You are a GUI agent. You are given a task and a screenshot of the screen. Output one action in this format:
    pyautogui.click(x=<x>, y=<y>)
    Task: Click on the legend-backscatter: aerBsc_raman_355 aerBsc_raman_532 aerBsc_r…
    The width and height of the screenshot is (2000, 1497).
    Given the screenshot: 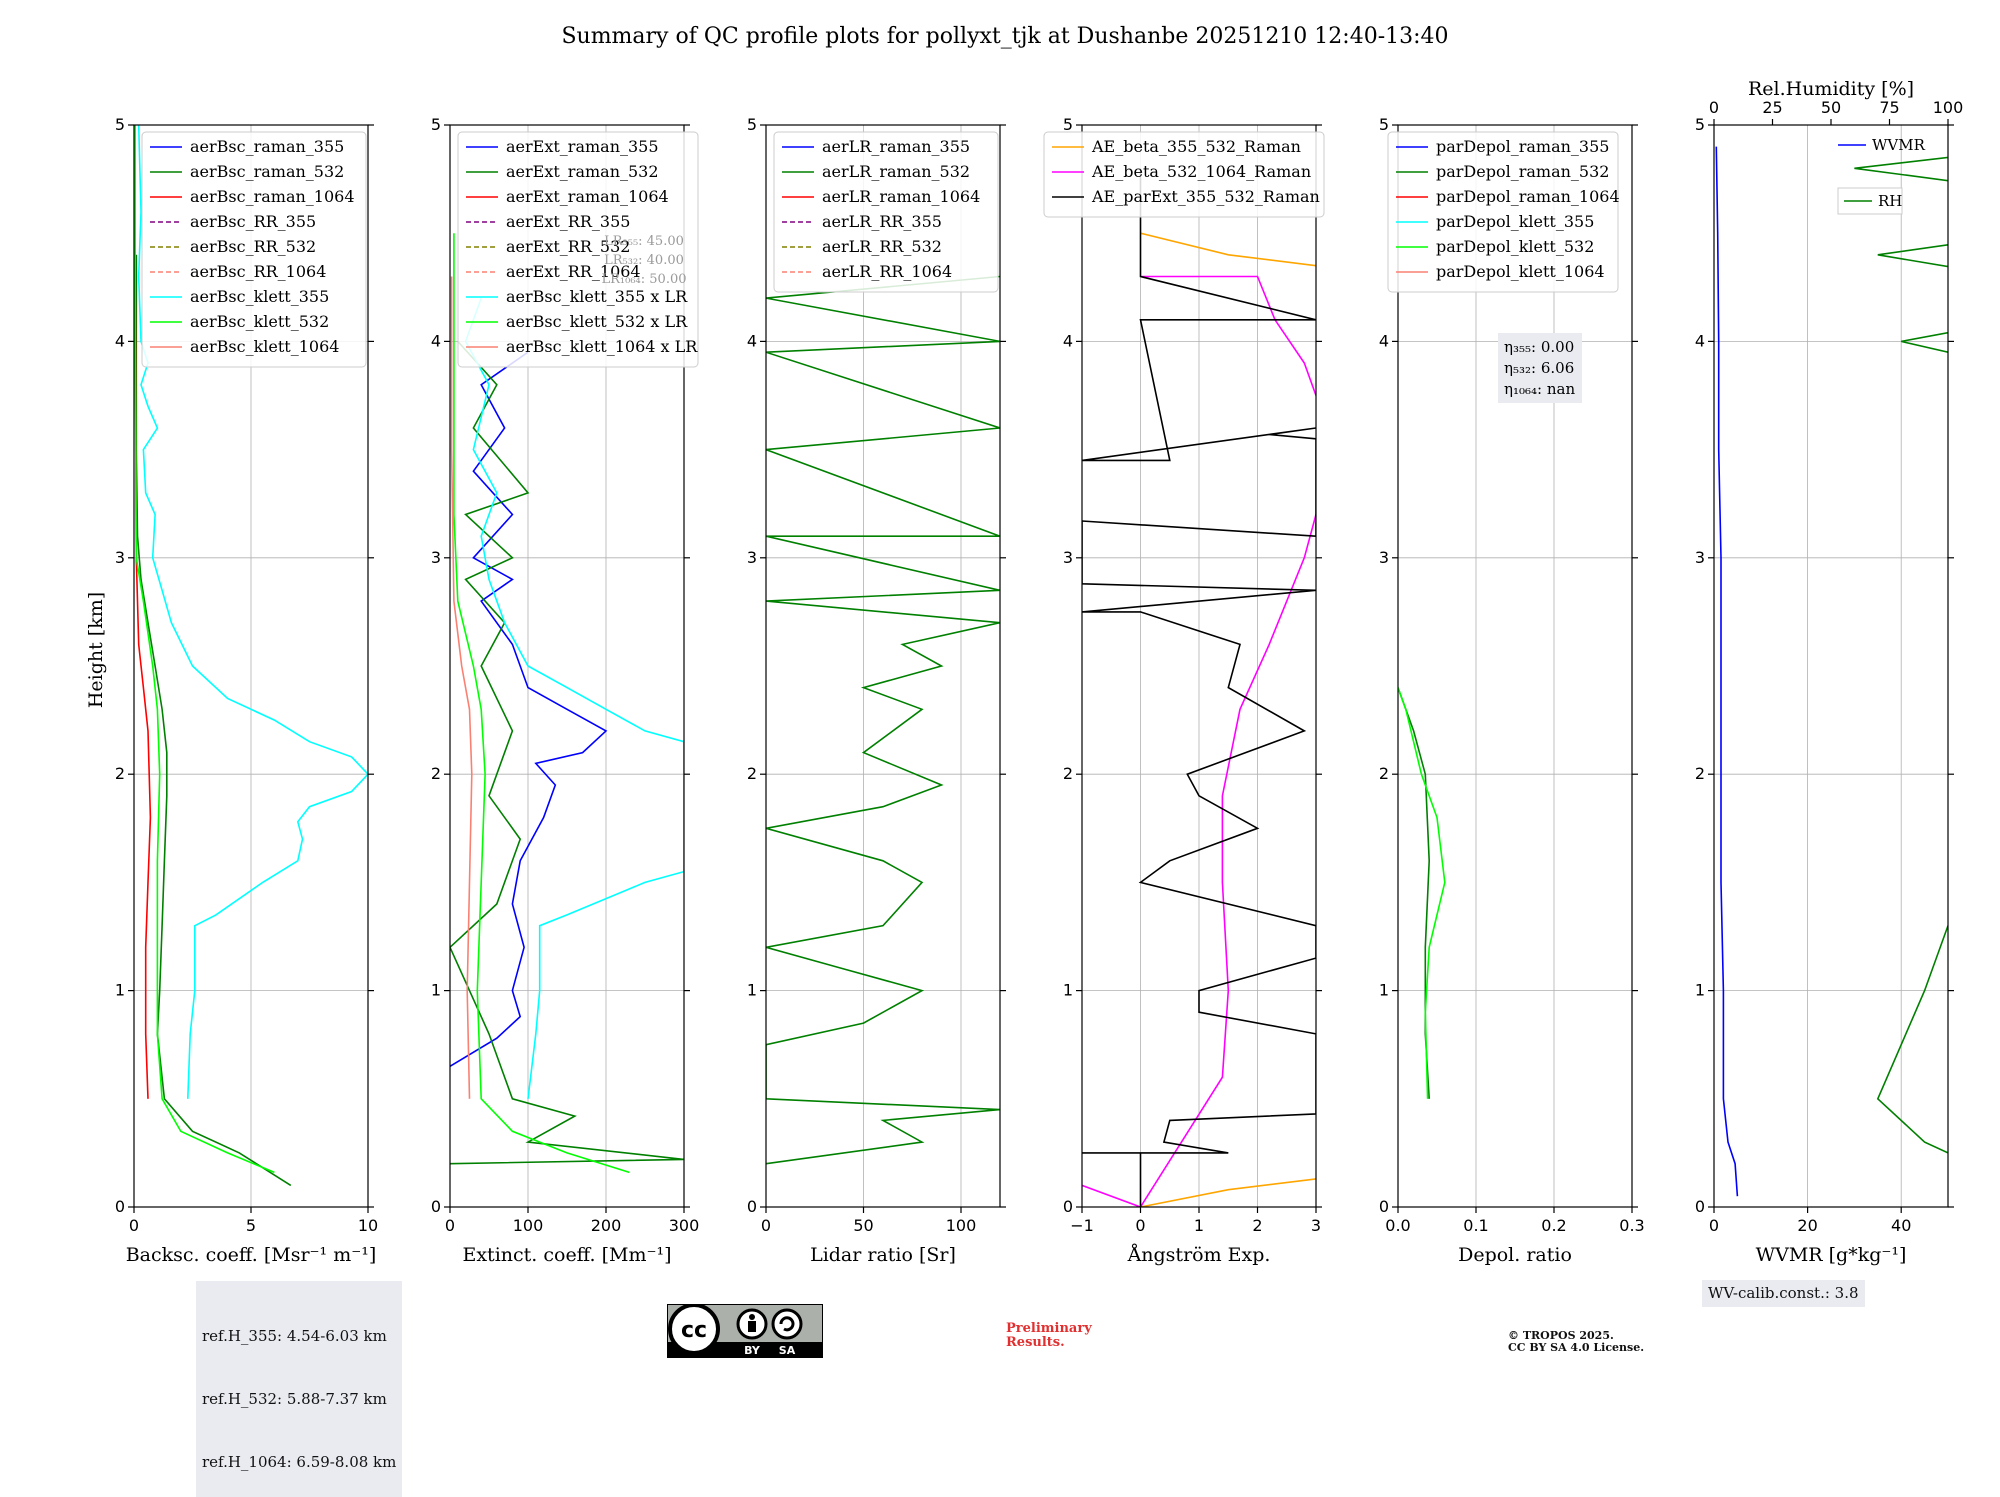 What is the action you would take?
    pyautogui.click(x=254, y=249)
    